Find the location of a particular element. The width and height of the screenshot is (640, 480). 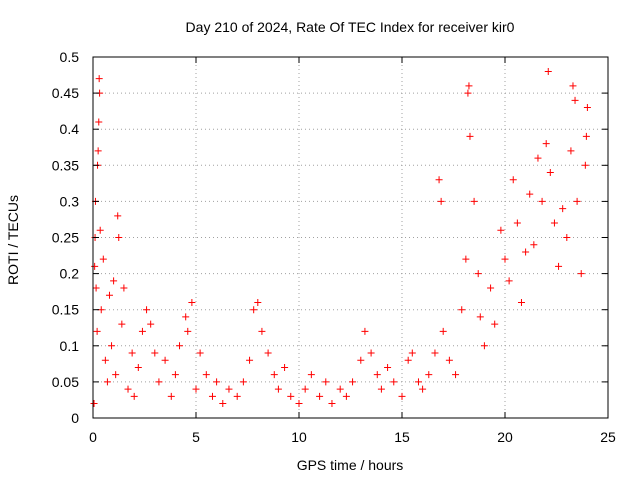

x-tick-label: 15 is located at coordinates (402, 437).